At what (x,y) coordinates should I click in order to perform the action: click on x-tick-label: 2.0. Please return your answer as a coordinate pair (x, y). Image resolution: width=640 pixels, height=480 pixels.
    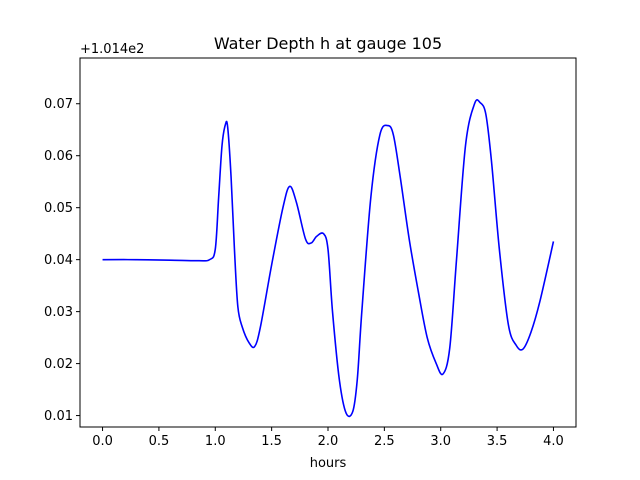
    Looking at the image, I should click on (328, 441).